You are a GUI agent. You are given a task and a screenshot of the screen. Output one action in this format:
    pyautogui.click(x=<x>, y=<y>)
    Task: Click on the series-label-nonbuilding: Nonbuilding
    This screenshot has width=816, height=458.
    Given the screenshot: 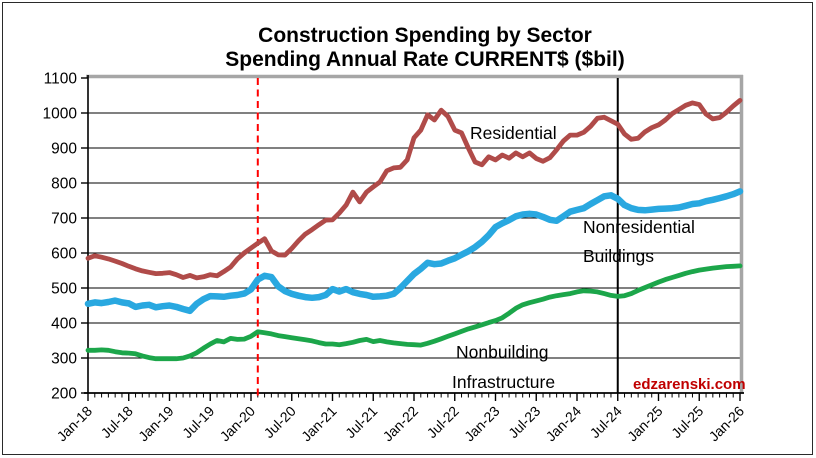 What is the action you would take?
    pyautogui.click(x=502, y=352)
    